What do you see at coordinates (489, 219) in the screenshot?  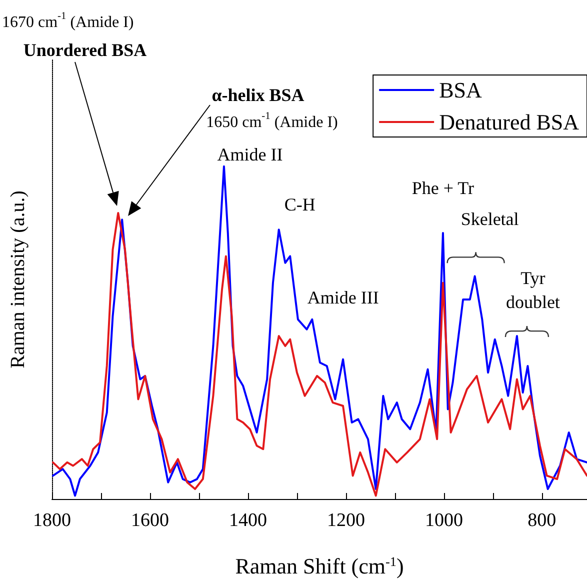 I see `annotation: Skeletal` at bounding box center [489, 219].